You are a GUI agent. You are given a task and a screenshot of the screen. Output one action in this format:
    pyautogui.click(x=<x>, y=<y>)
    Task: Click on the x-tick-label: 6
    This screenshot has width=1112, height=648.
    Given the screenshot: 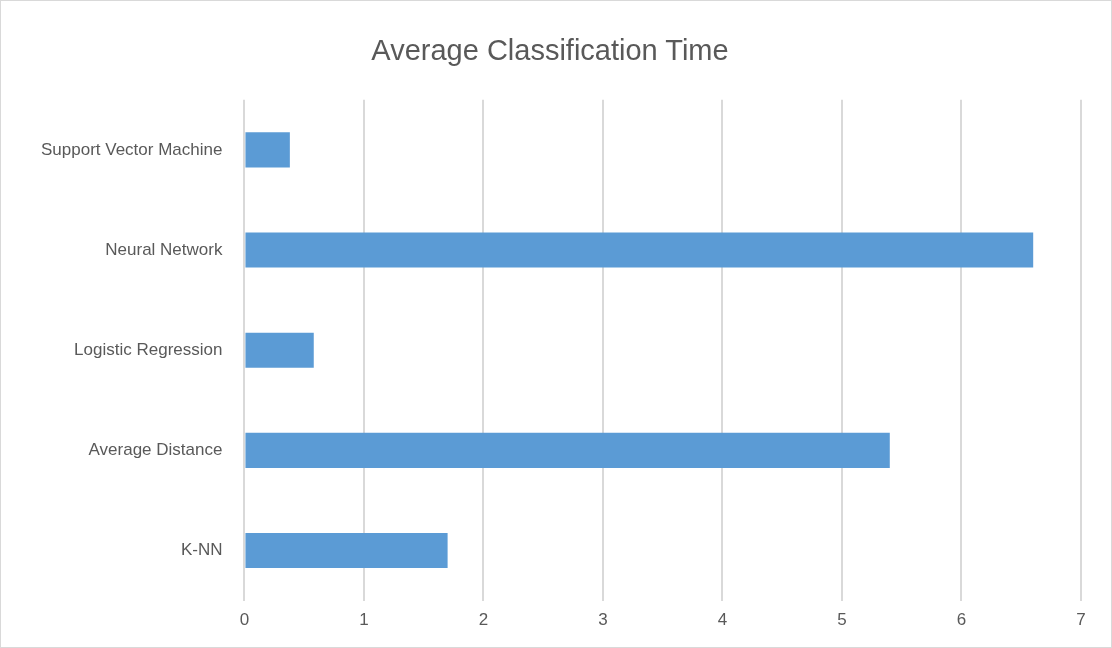 What is the action you would take?
    pyautogui.click(x=961, y=620)
    